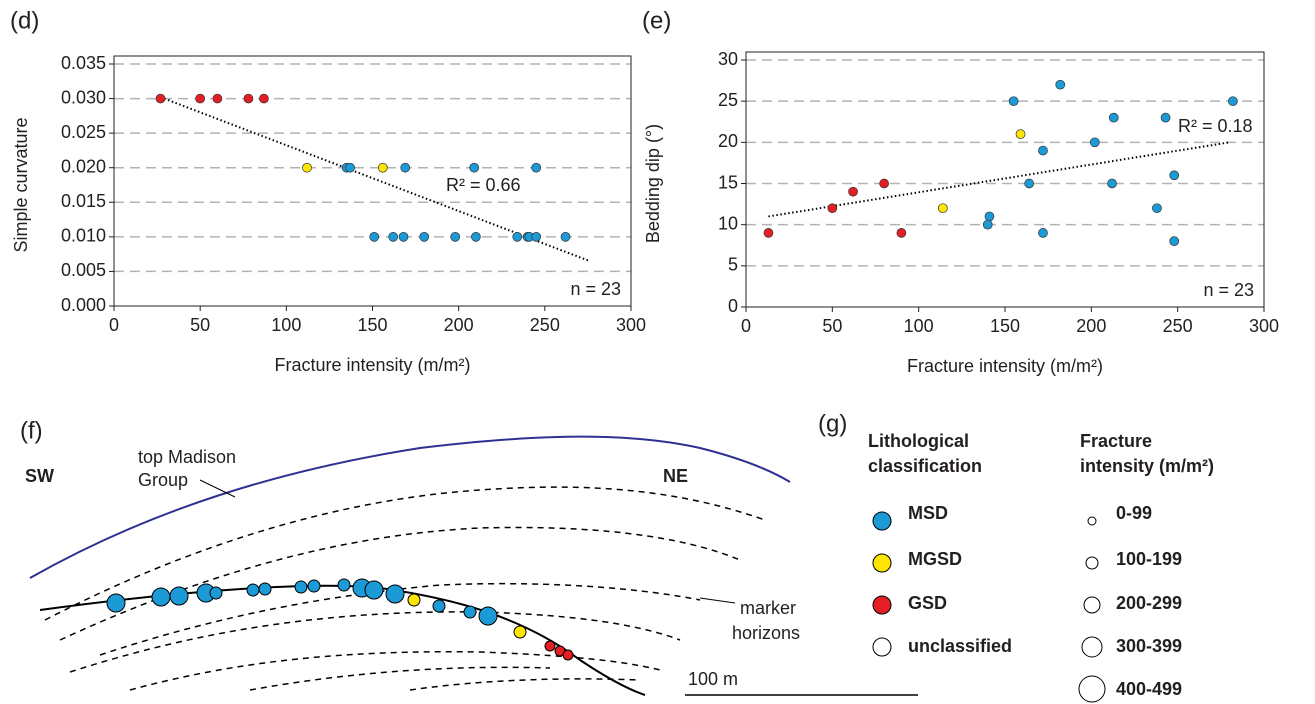  Describe the element at coordinates (39, 476) in the screenshot. I see `direction-label: SW` at that location.